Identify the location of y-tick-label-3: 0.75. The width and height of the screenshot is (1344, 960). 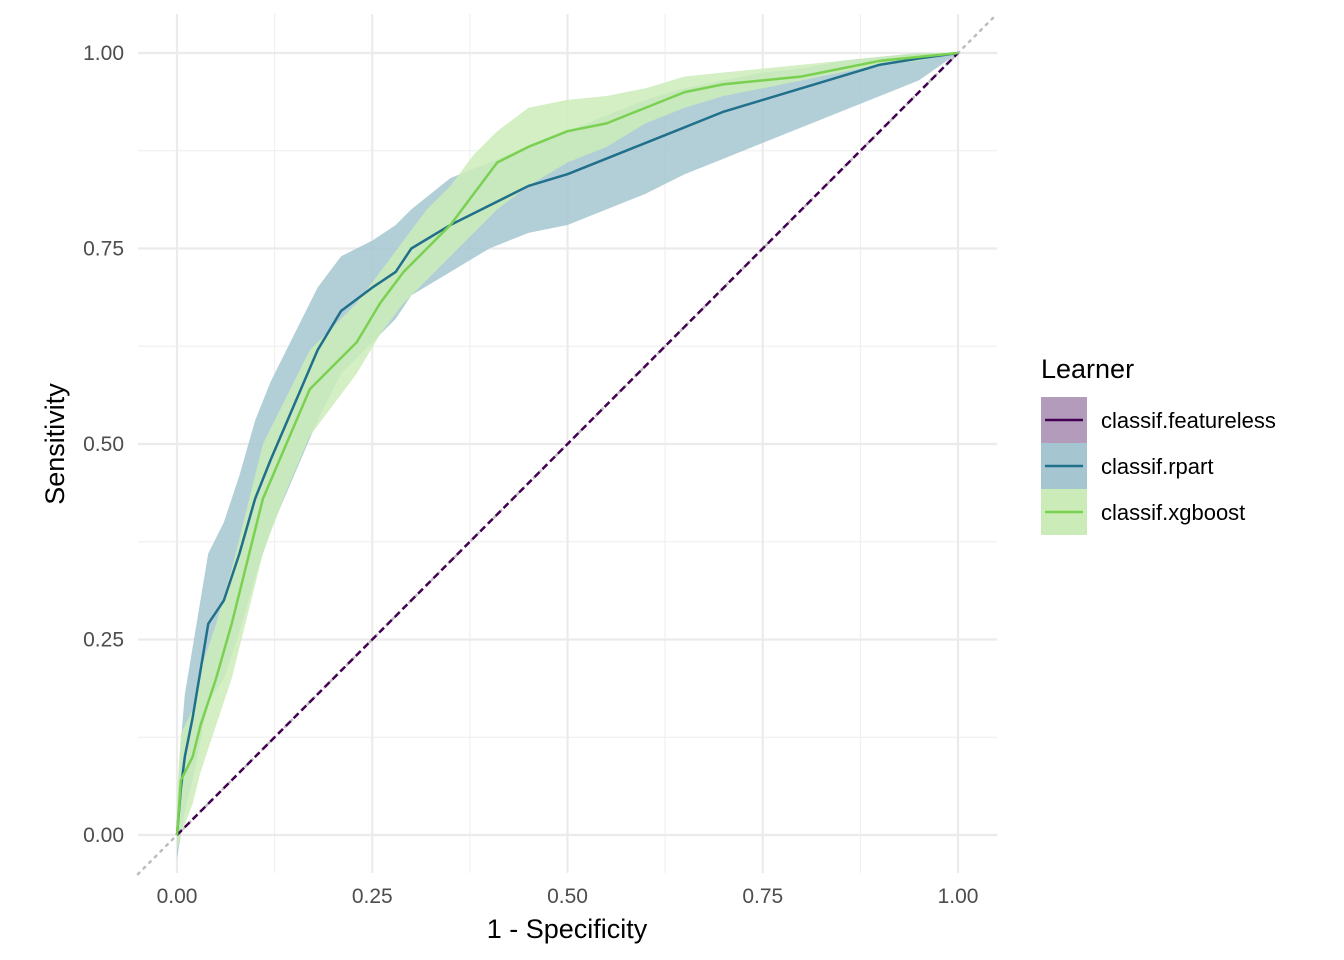
(103, 249).